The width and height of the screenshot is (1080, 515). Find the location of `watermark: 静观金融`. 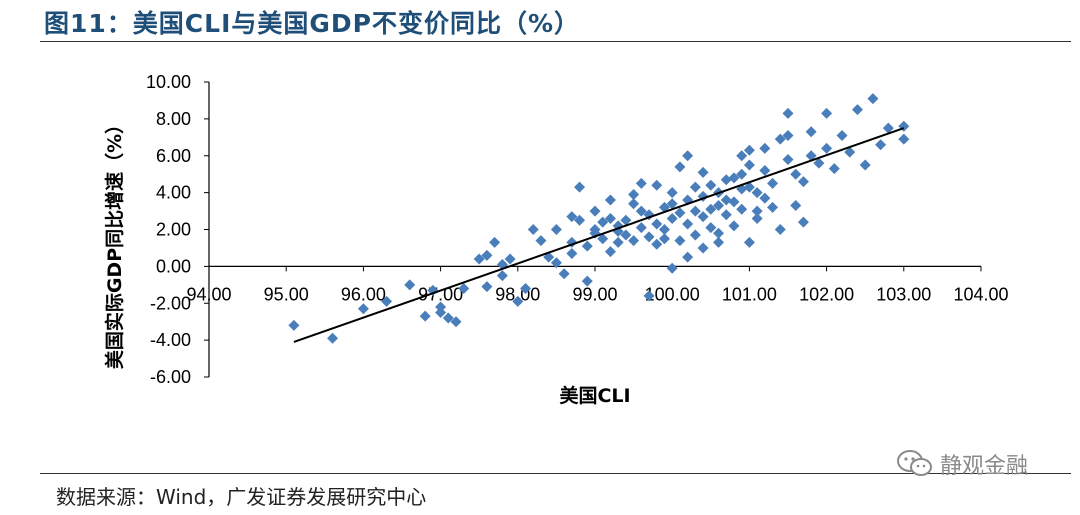

watermark: 静观金融 is located at coordinates (984, 466).